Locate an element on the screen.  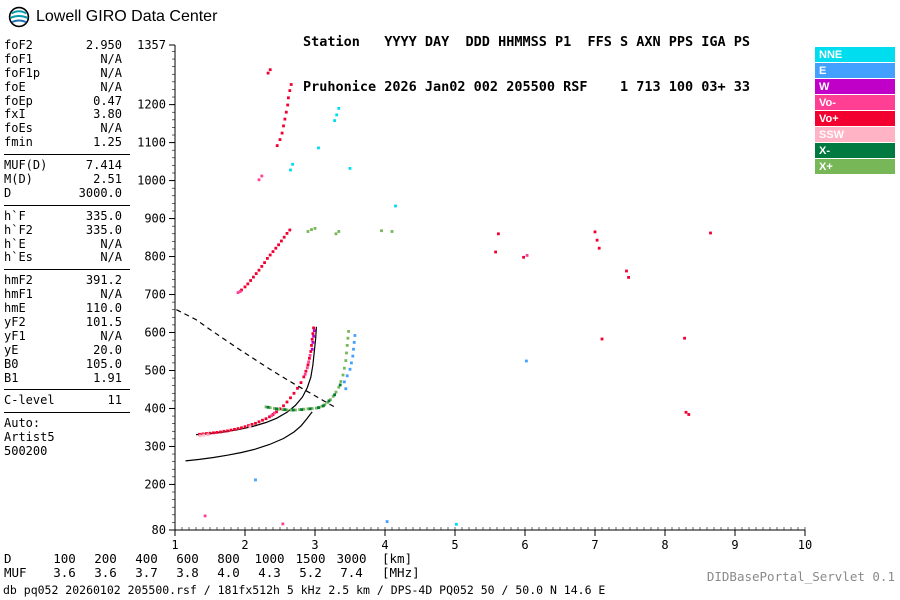
parameter-value: 110.0 is located at coordinates (103, 308).